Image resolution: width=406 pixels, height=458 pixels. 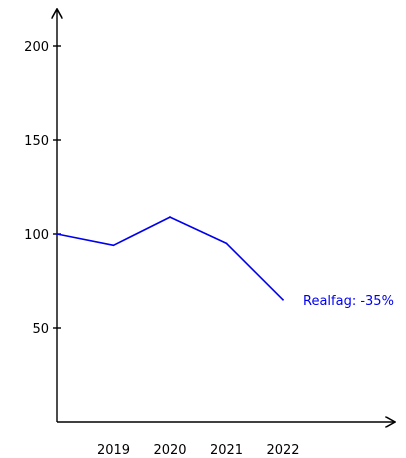 I want to click on y-tick-label: 200, so click(x=36, y=47).